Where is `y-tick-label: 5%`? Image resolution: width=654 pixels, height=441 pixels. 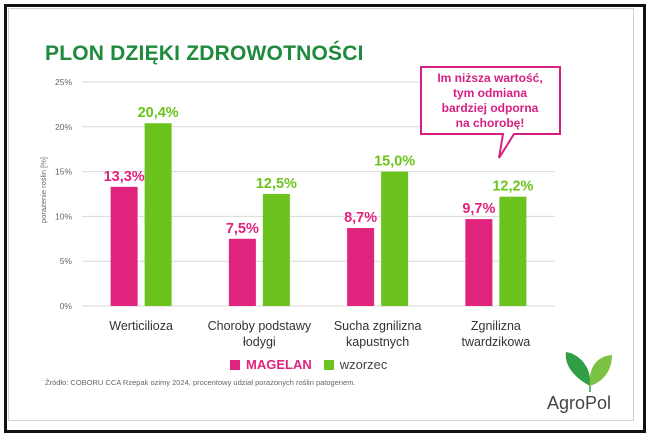
y-tick-label: 5% is located at coordinates (66, 261).